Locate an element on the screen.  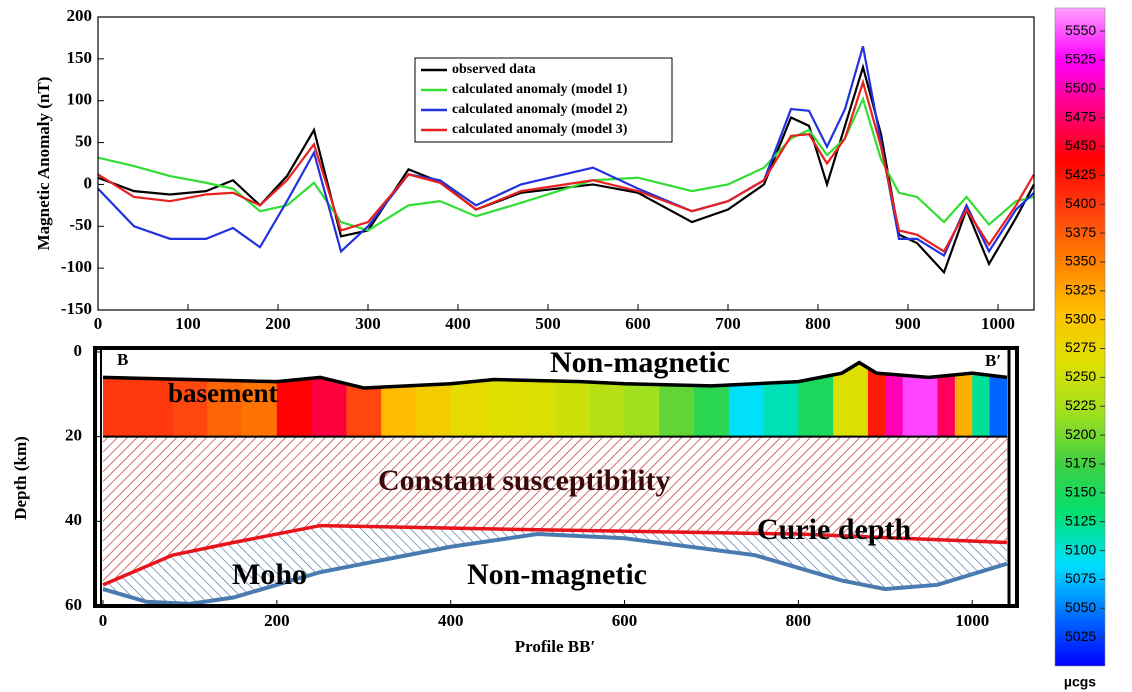
x-tick-label: 900 is located at coordinates (908, 323).